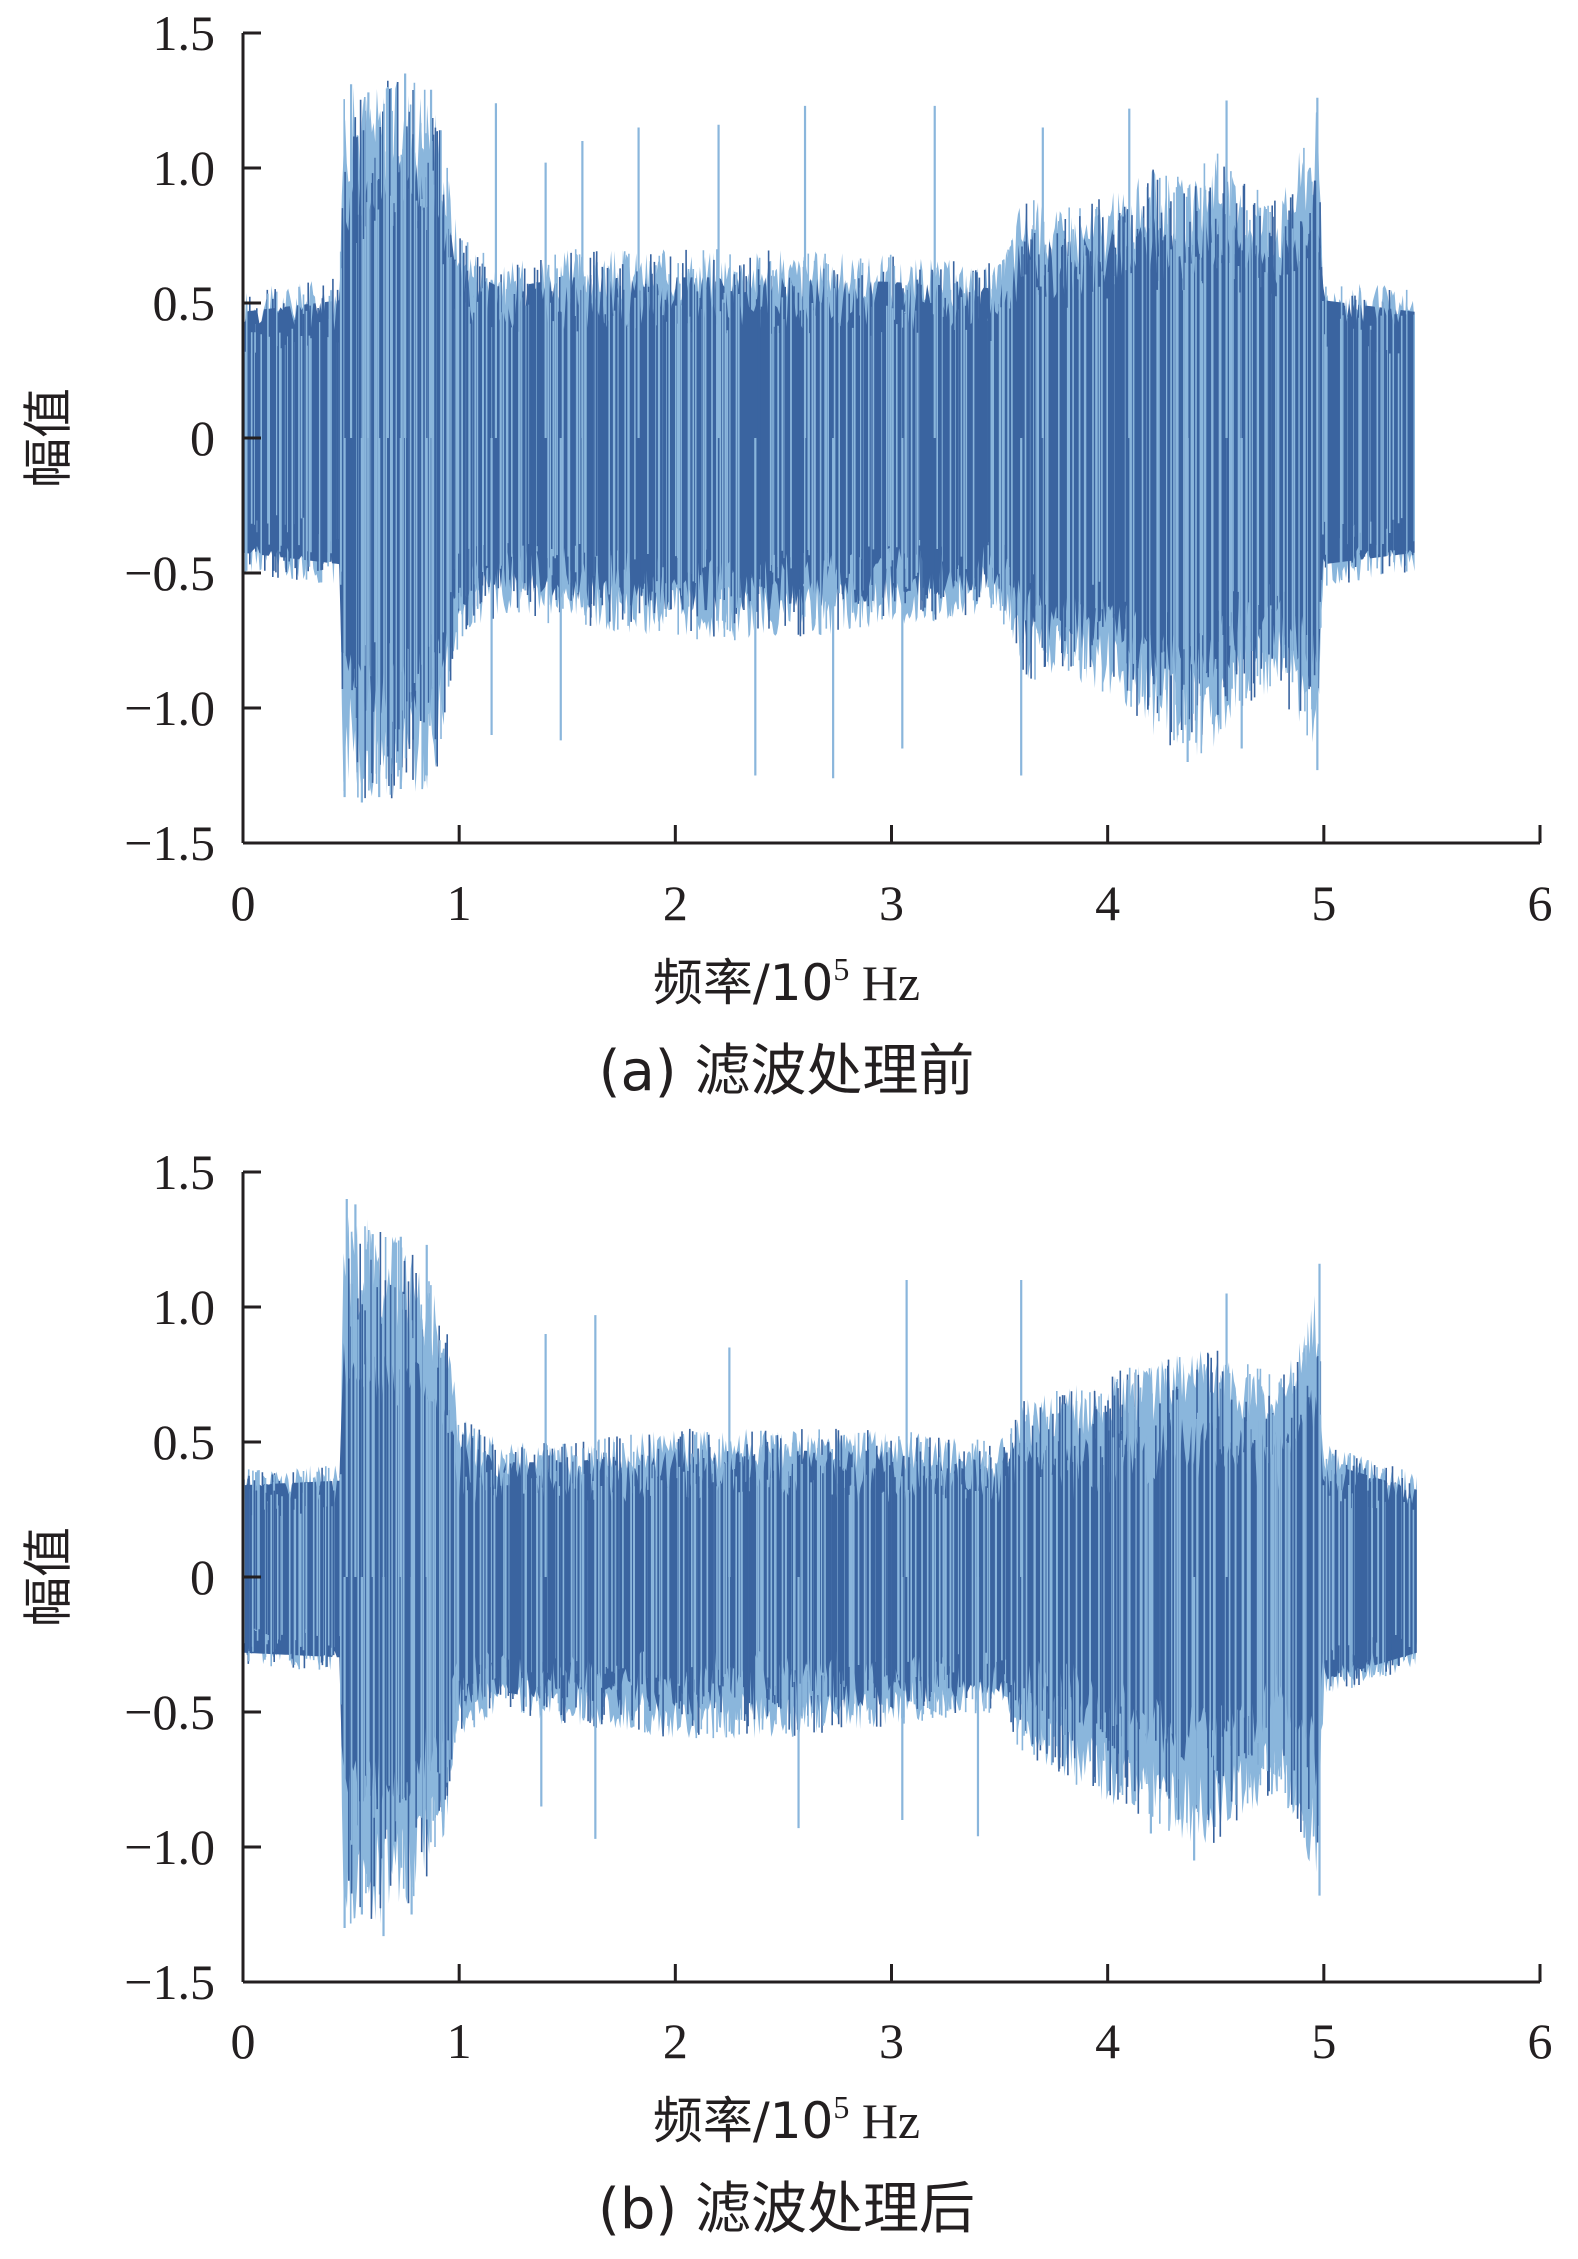 The image size is (1578, 2259). What do you see at coordinates (786, 2209) in the screenshot?
I see `chart-caption-b: (b) 滤波处理后` at bounding box center [786, 2209].